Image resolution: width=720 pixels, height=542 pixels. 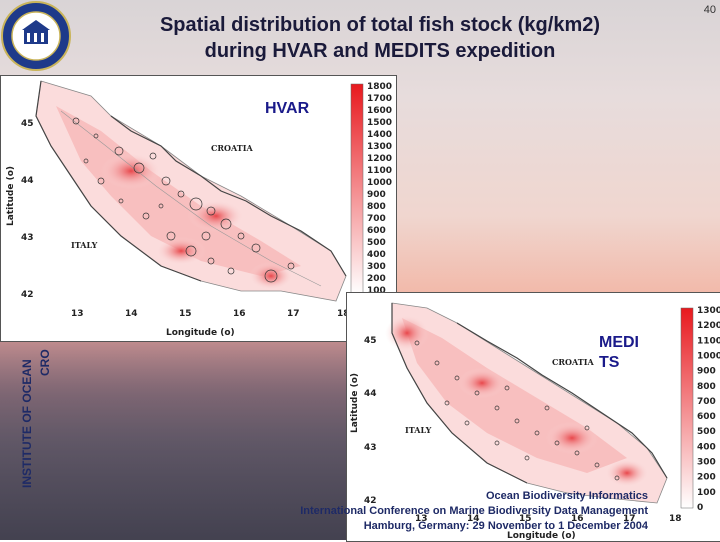 I want to click on medits-x-axis-title: Longitude (o), so click(x=541, y=536).